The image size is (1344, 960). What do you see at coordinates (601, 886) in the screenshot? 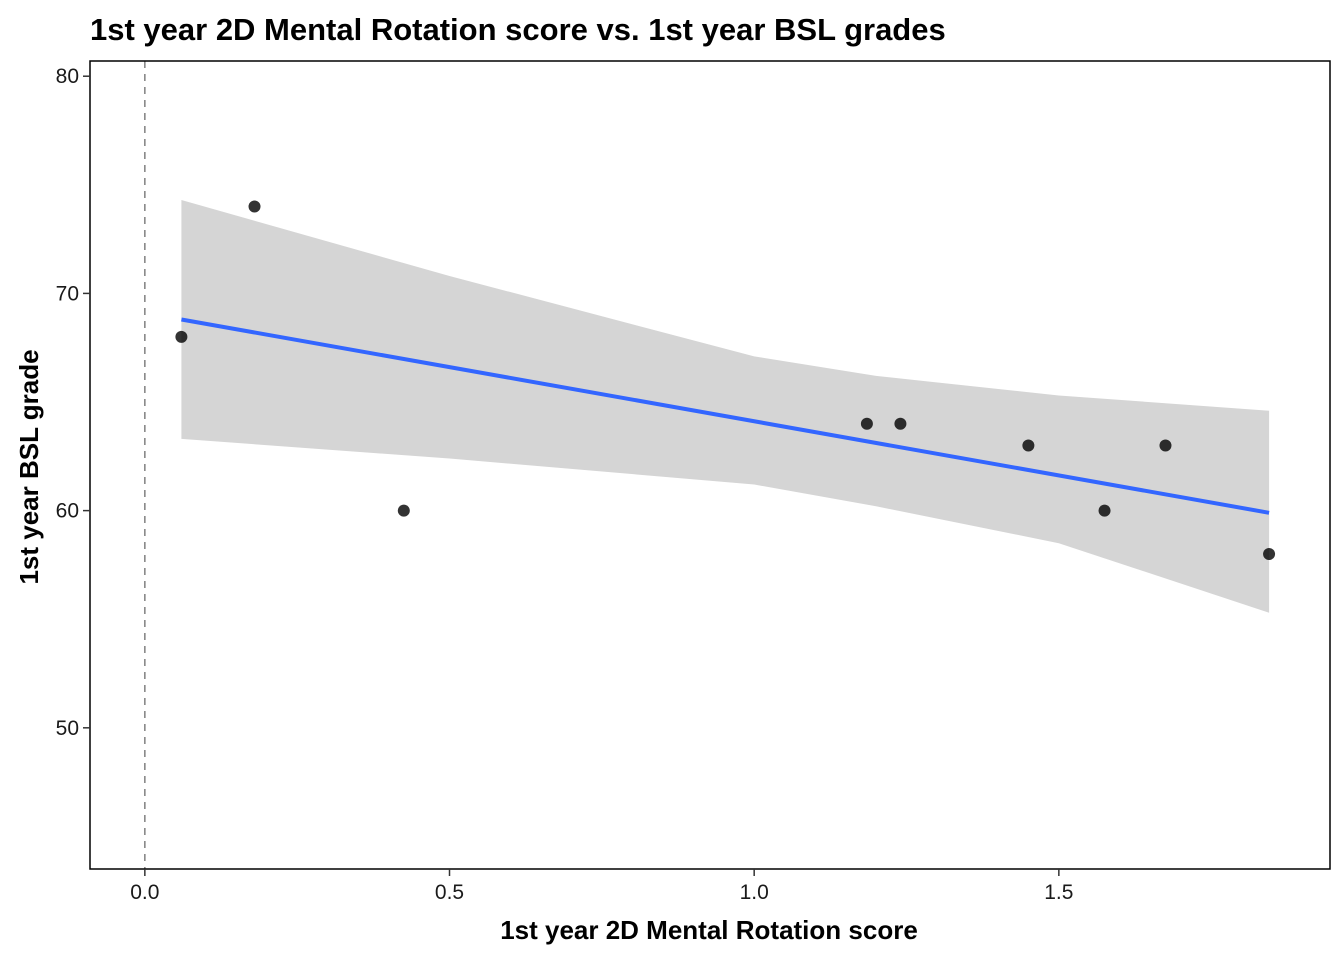
I see `x-axis: 0.0 0.5 1.0 1.5` at bounding box center [601, 886].